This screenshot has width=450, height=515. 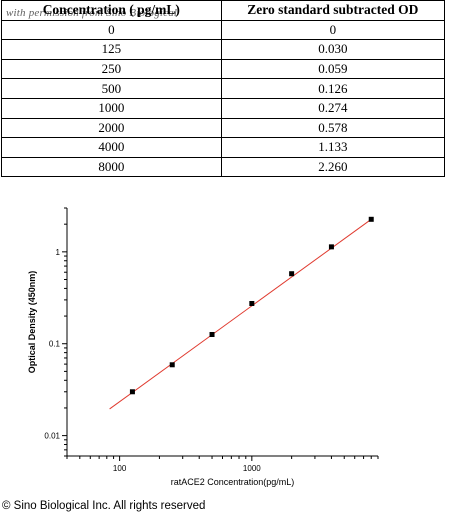 I want to click on watermark-text: with permission from Sino Biological, so click(x=92, y=13).